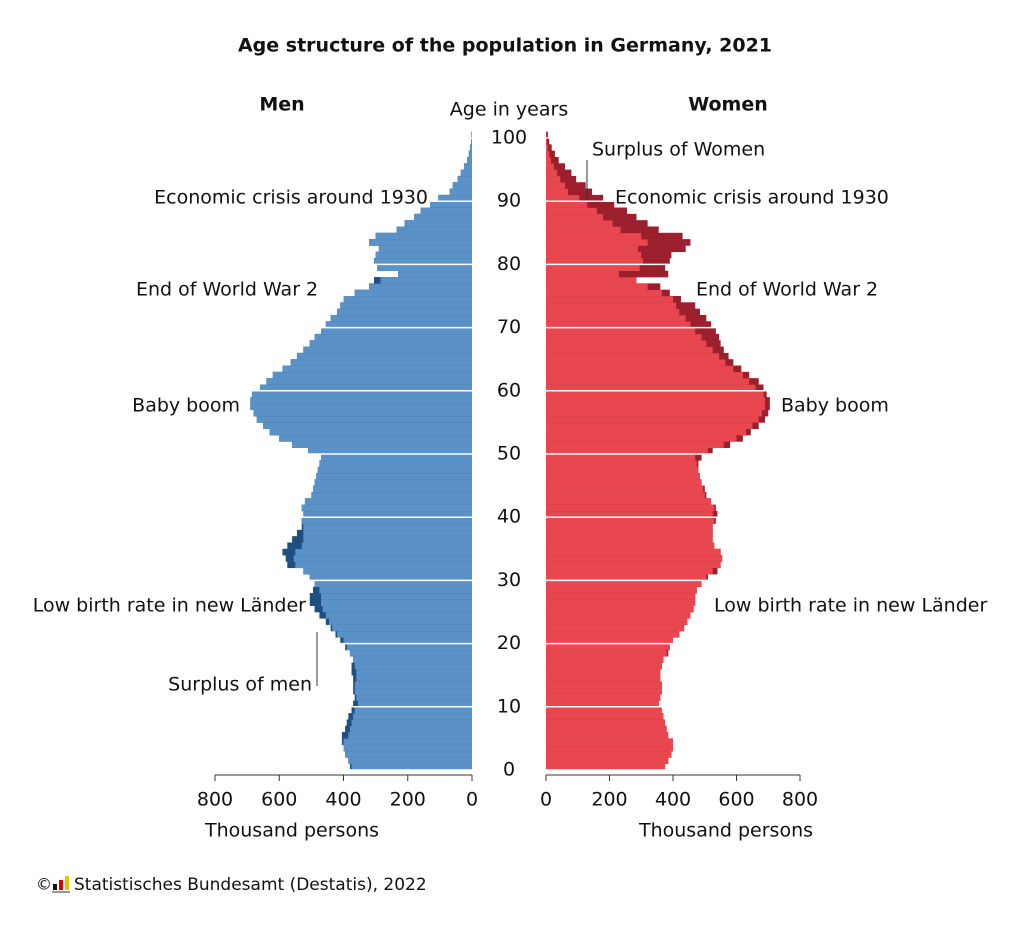  What do you see at coordinates (678, 150) in the screenshot?
I see `annotation: Surplus of Women` at bounding box center [678, 150].